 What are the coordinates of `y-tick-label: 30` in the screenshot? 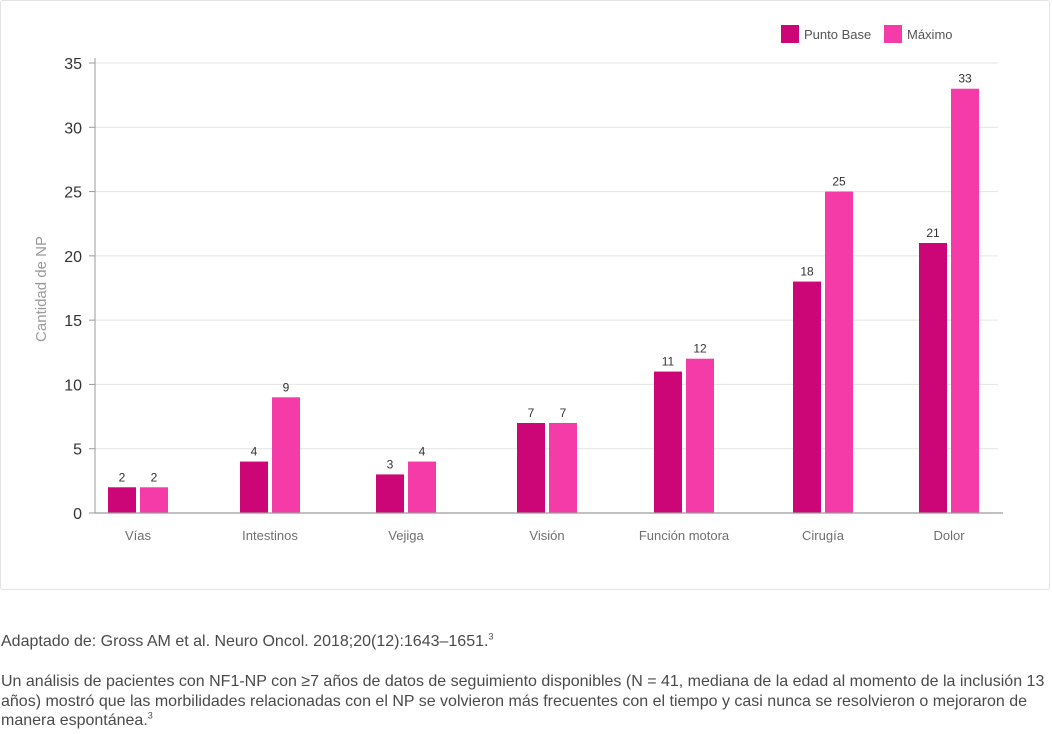 It's located at (73, 128).